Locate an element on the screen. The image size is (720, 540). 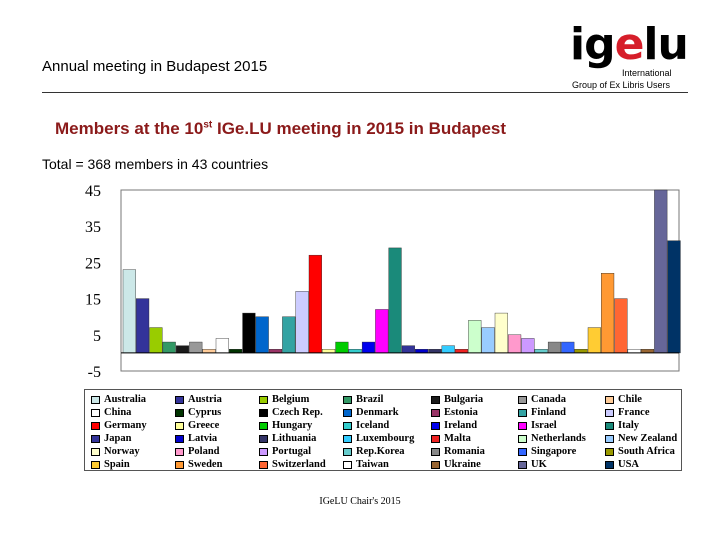
legend-item: Australia is located at coordinates (118, 399).